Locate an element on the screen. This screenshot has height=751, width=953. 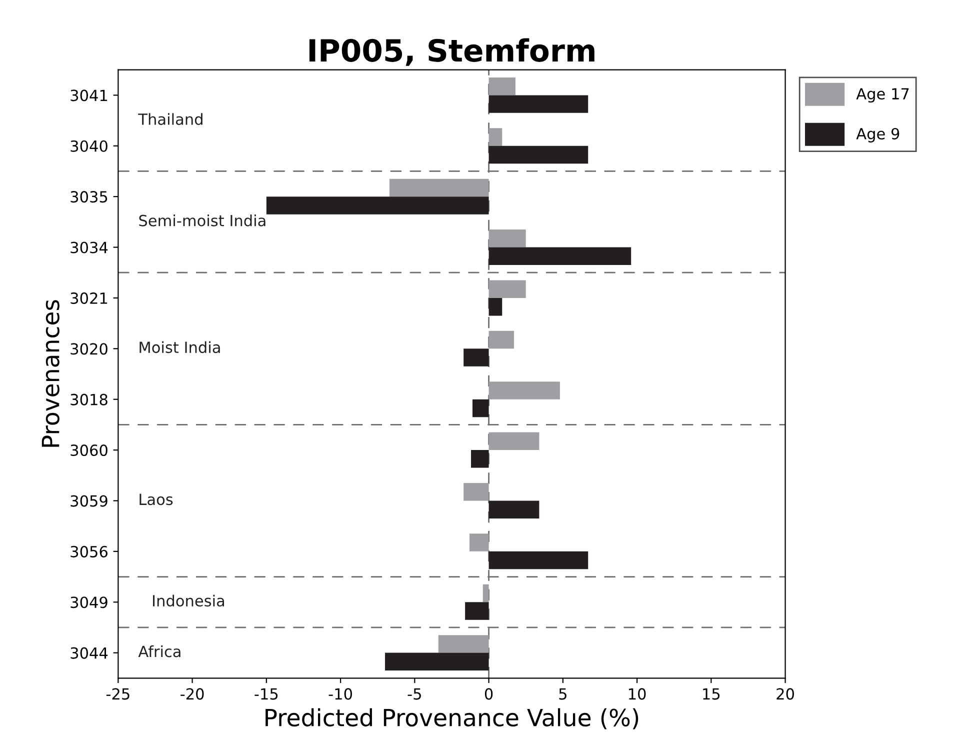
y-tick-label: 3056 is located at coordinates (89, 552).